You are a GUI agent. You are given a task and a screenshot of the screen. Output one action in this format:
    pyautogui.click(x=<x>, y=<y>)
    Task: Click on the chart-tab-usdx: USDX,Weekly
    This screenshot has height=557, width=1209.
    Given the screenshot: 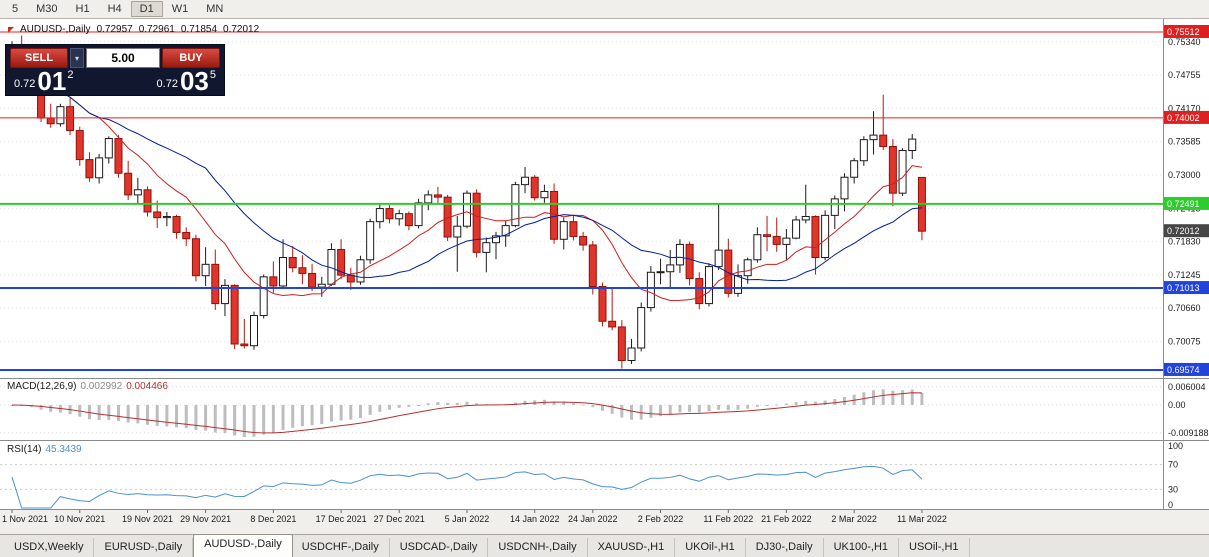 What is the action you would take?
    pyautogui.click(x=49, y=547)
    